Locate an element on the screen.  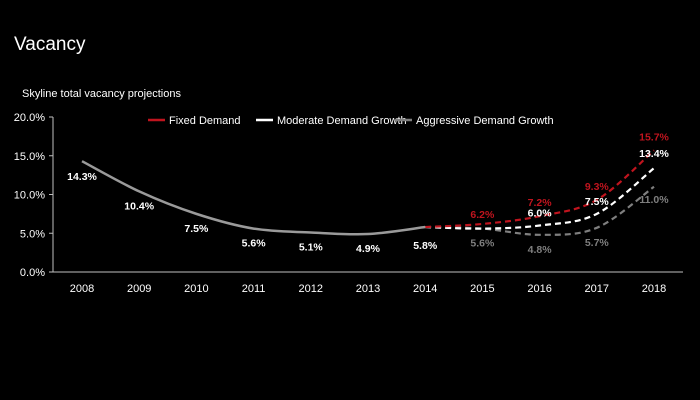
y-tick-label: 15.0% is located at coordinates (29, 157).